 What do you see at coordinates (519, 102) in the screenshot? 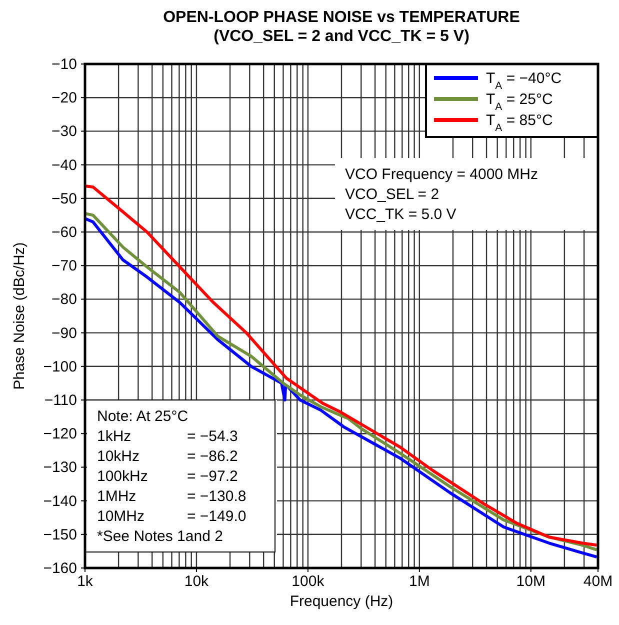
I see `legend-label: T$_{A}$ = 25°C` at bounding box center [519, 102].